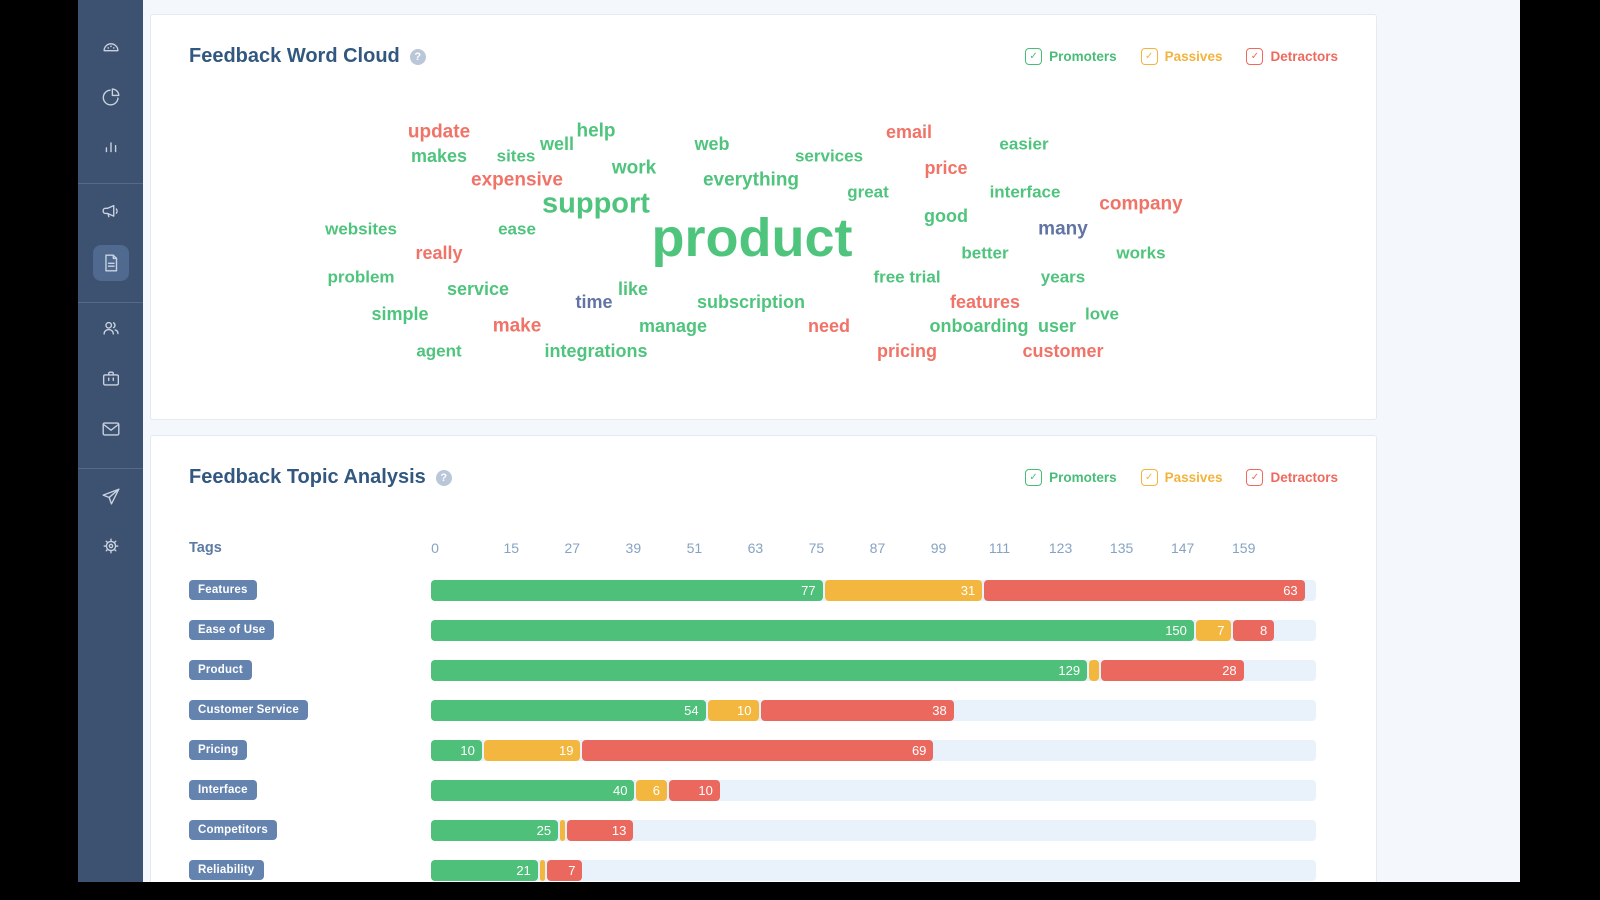 Image resolution: width=1600 pixels, height=900 pixels. Describe the element at coordinates (568, 710) in the screenshot. I see `bar-segment-p: 54` at that location.